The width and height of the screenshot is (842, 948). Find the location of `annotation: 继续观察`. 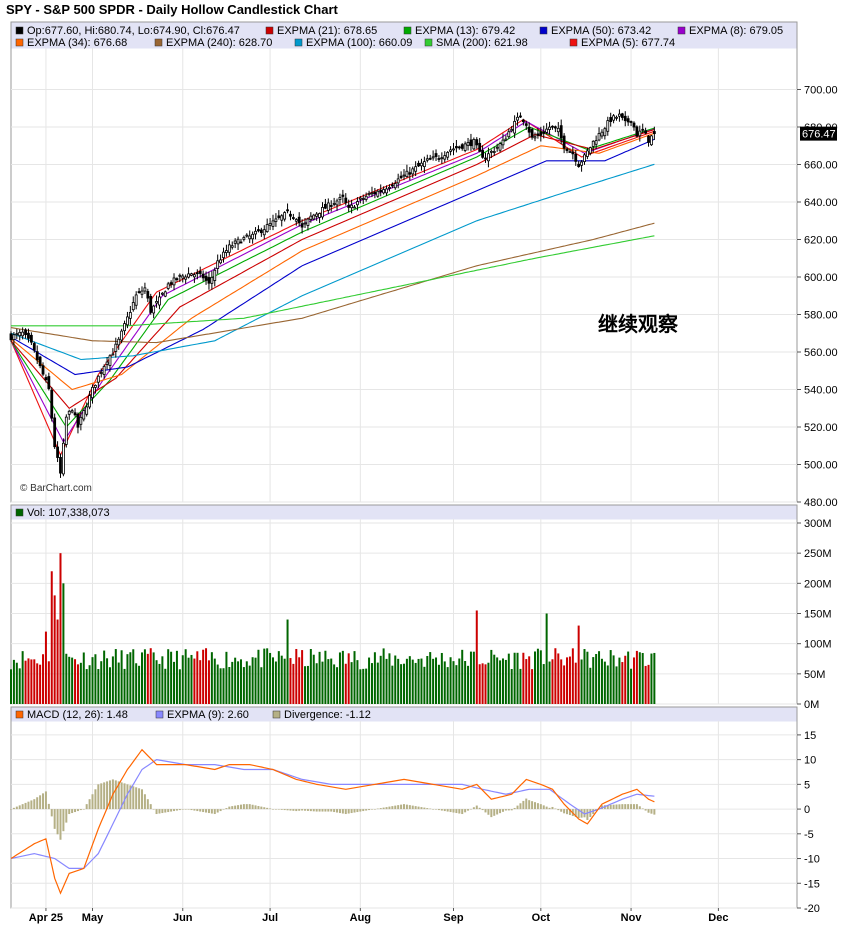

annotation: 继续观察 is located at coordinates (638, 324).